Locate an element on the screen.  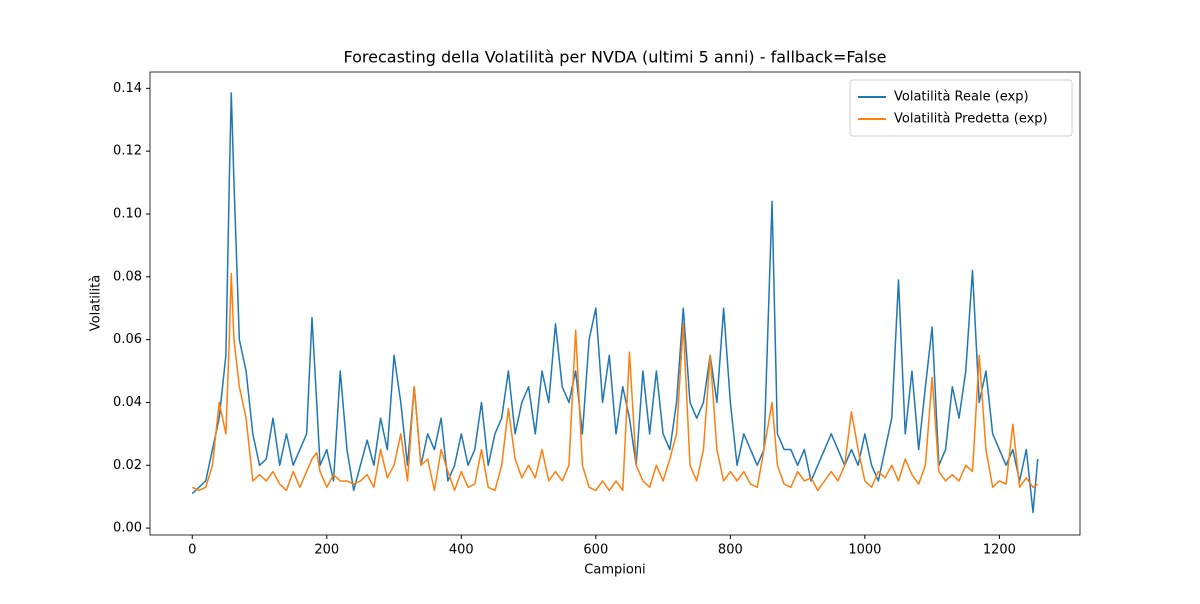
x-tick-label: 400 is located at coordinates (461, 550).